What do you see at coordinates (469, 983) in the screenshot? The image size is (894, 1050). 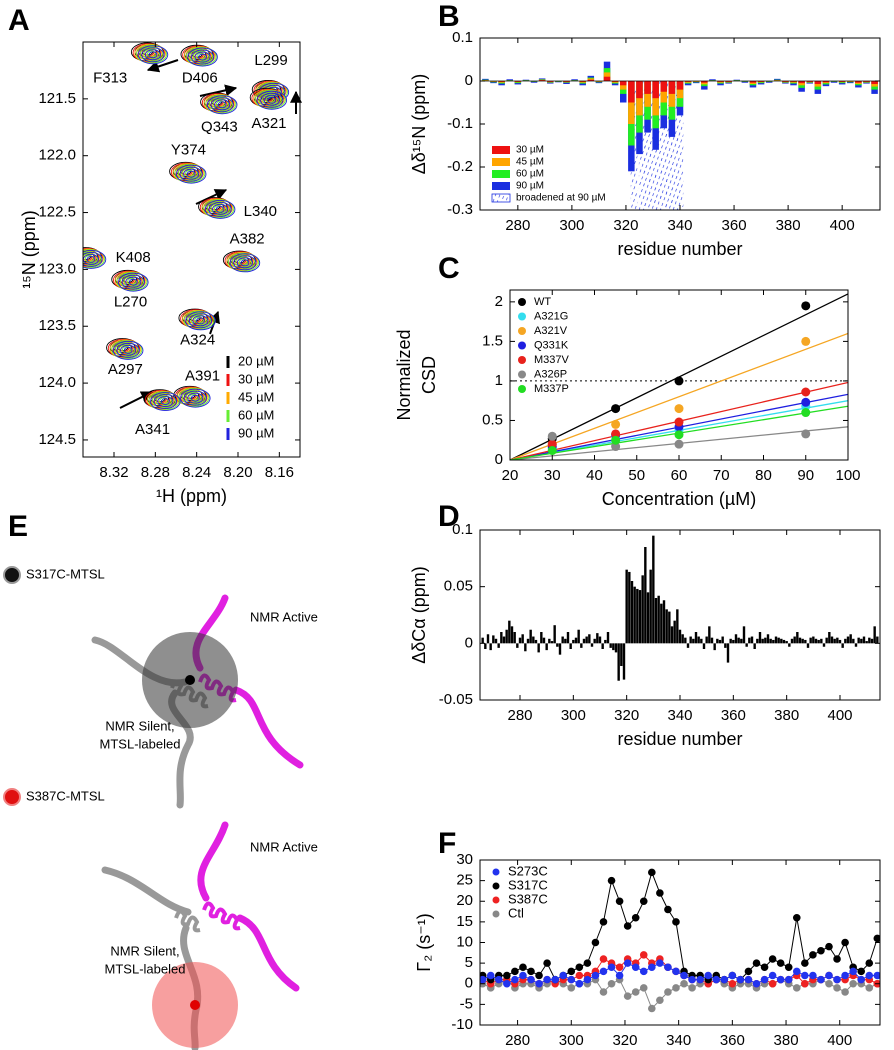 I see `y-tick-label: 0` at bounding box center [469, 983].